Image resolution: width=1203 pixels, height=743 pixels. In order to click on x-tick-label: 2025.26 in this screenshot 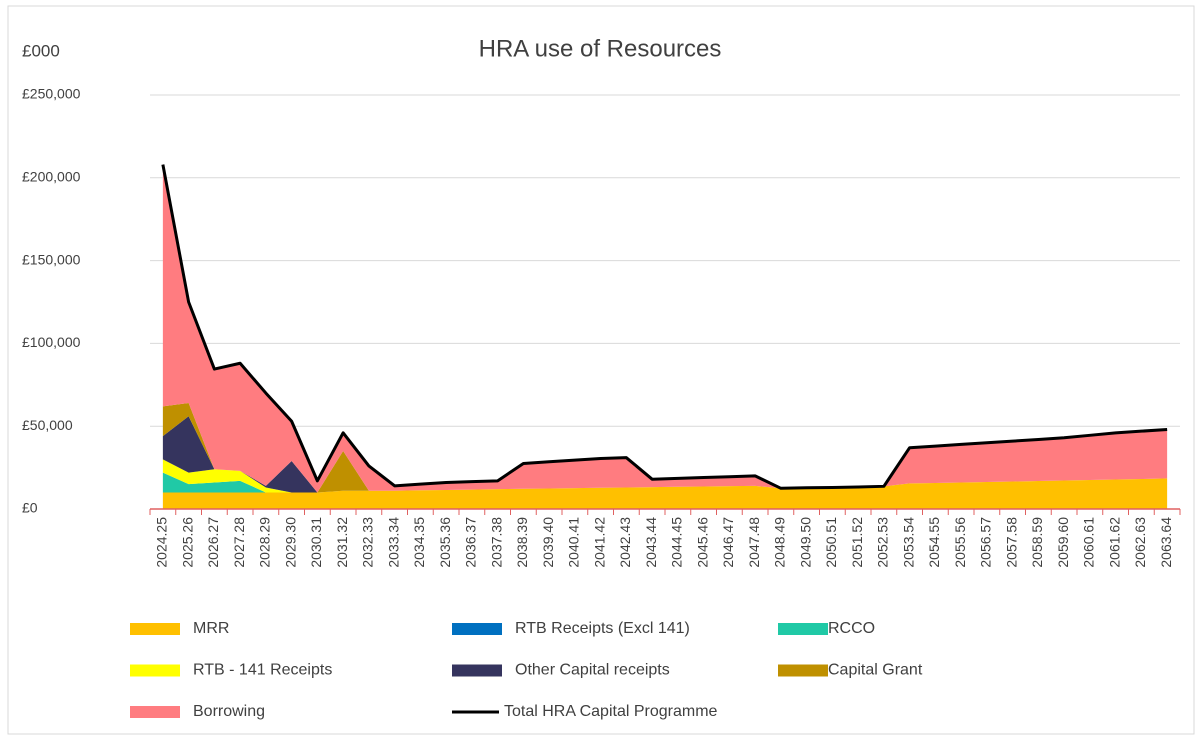, I will do `click(187, 542)`.